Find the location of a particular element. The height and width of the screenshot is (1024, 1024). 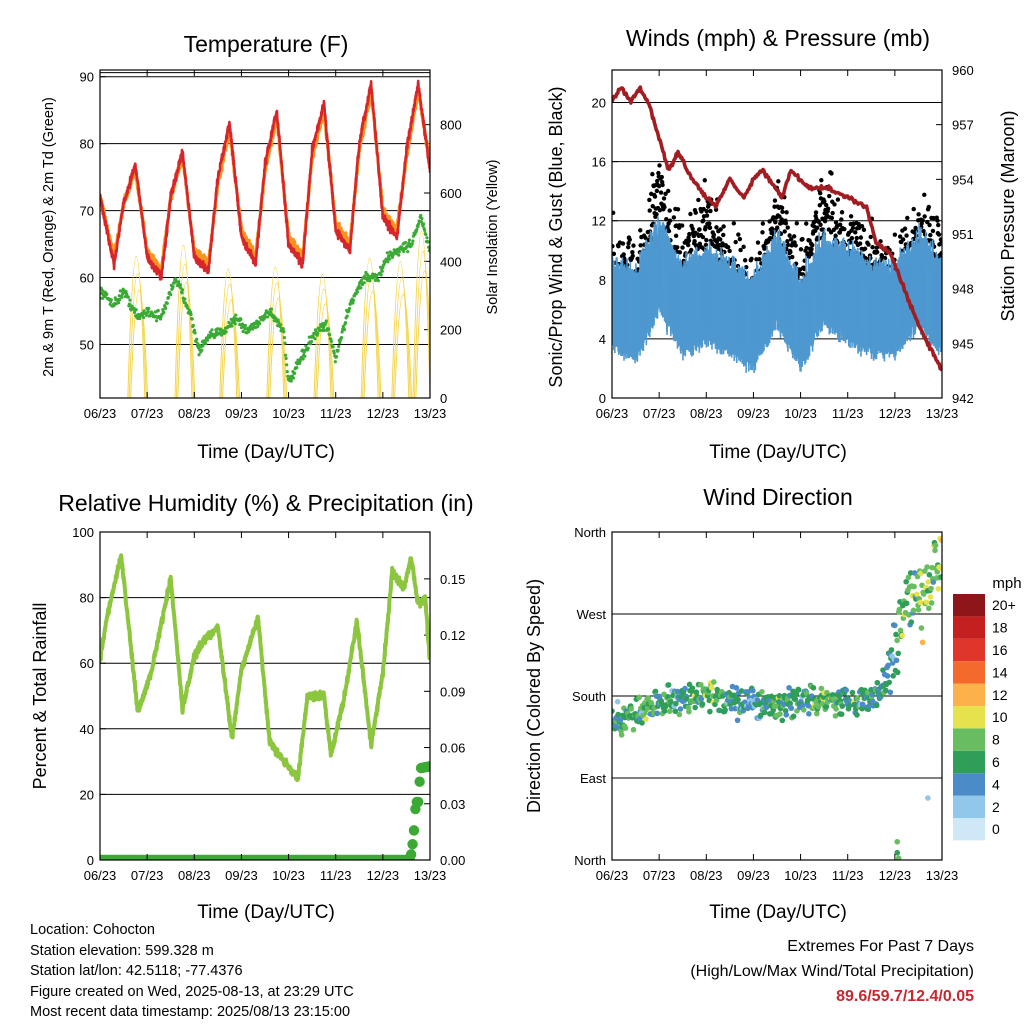

rh-line is located at coordinates (265, 668).